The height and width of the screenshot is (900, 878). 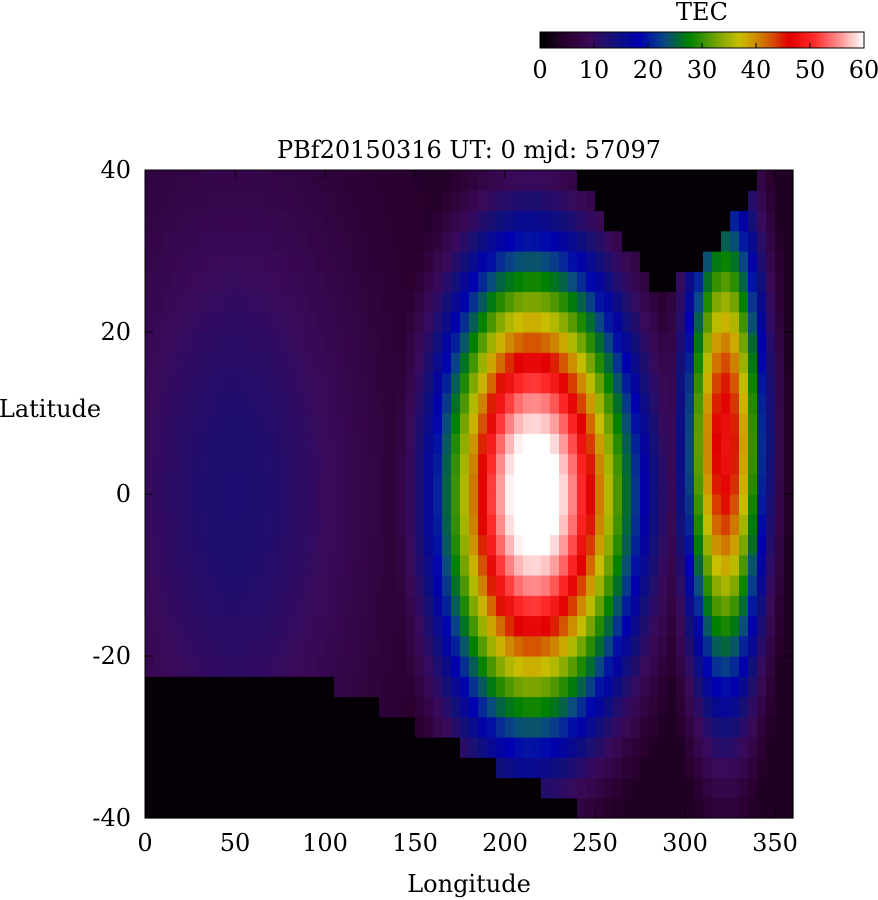 I want to click on x-tick-label: 50, so click(x=235, y=843).